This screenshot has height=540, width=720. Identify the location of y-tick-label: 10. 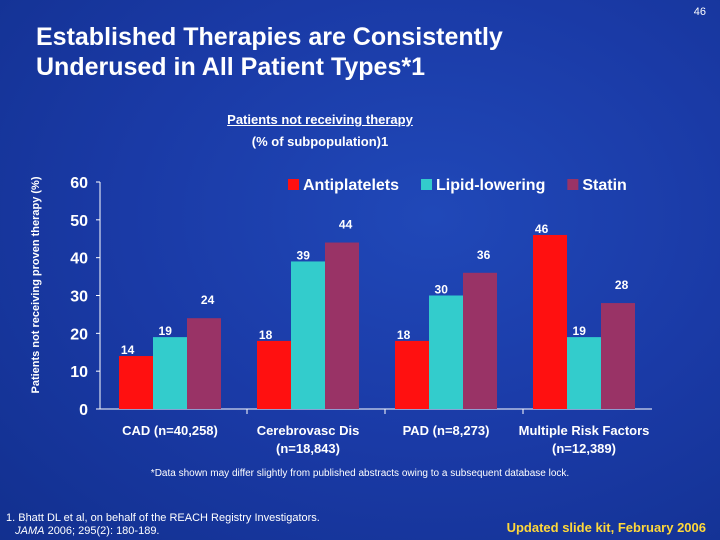
(79, 372).